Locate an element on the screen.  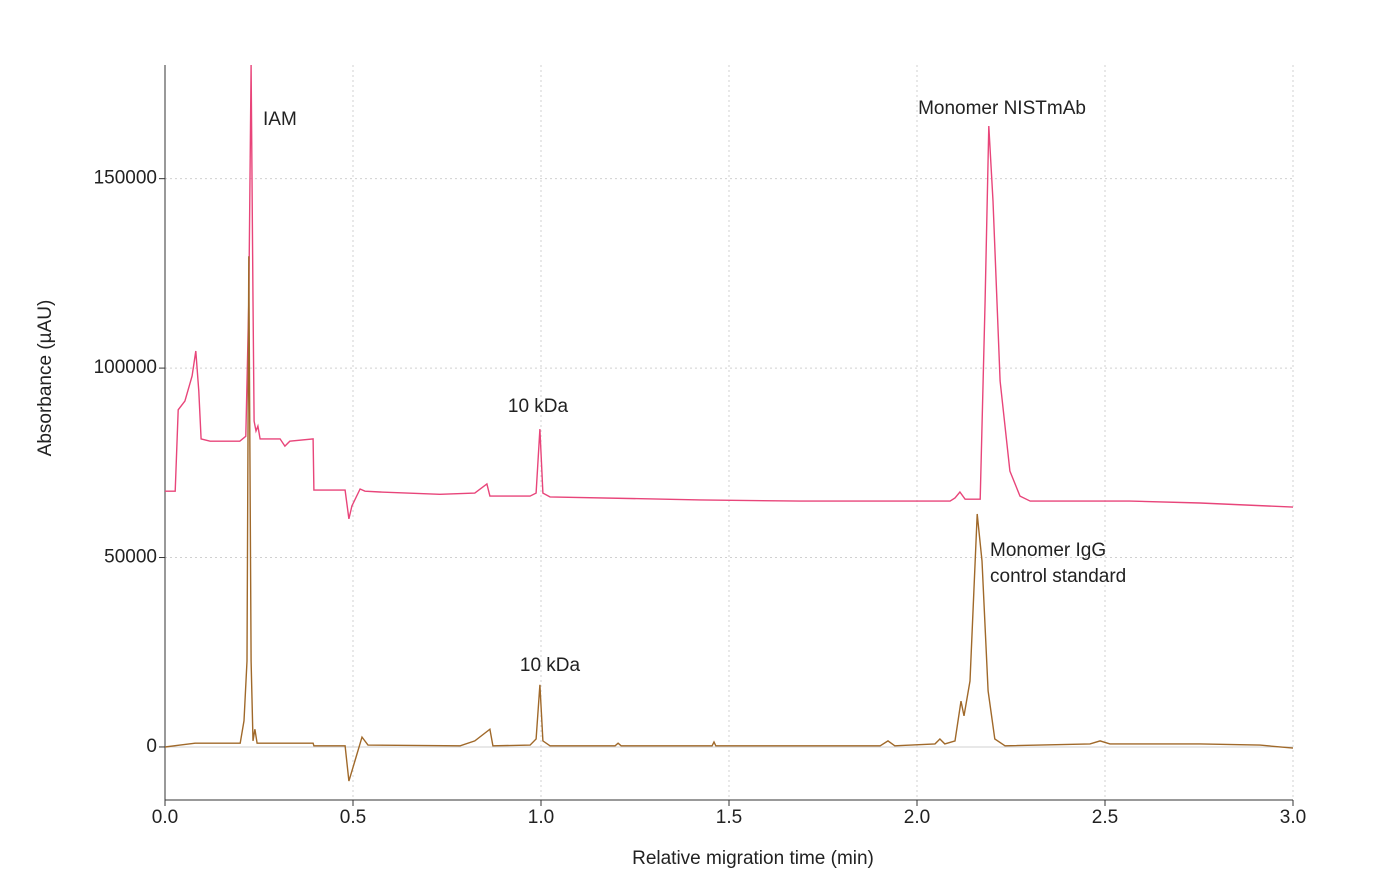
x-tick-label: 2.5 is located at coordinates (1105, 817).